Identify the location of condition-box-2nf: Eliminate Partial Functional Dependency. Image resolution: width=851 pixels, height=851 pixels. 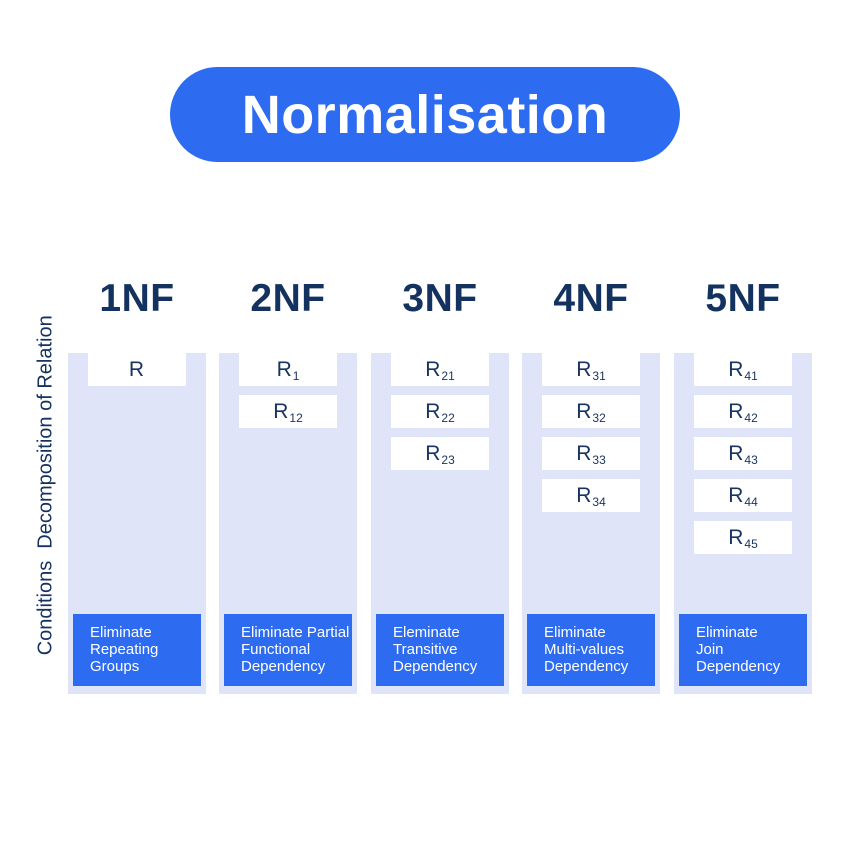
(288, 650).